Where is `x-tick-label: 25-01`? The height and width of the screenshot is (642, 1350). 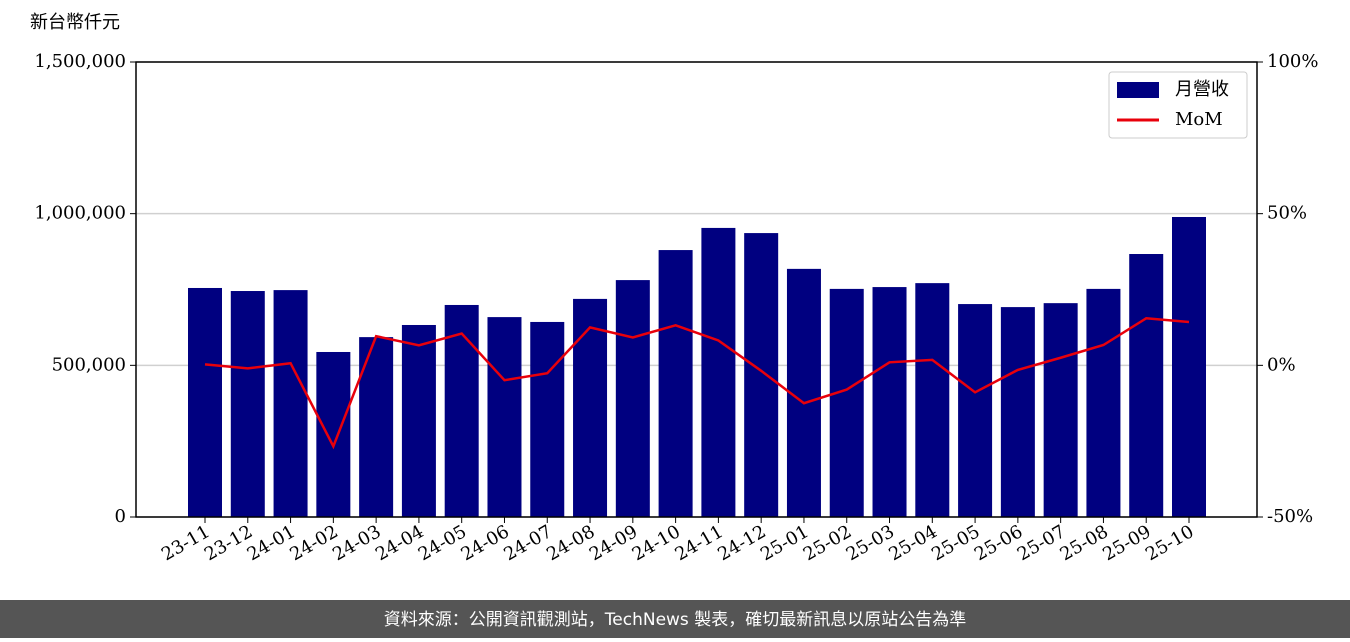 x-tick-label: 25-01 is located at coordinates (784, 543).